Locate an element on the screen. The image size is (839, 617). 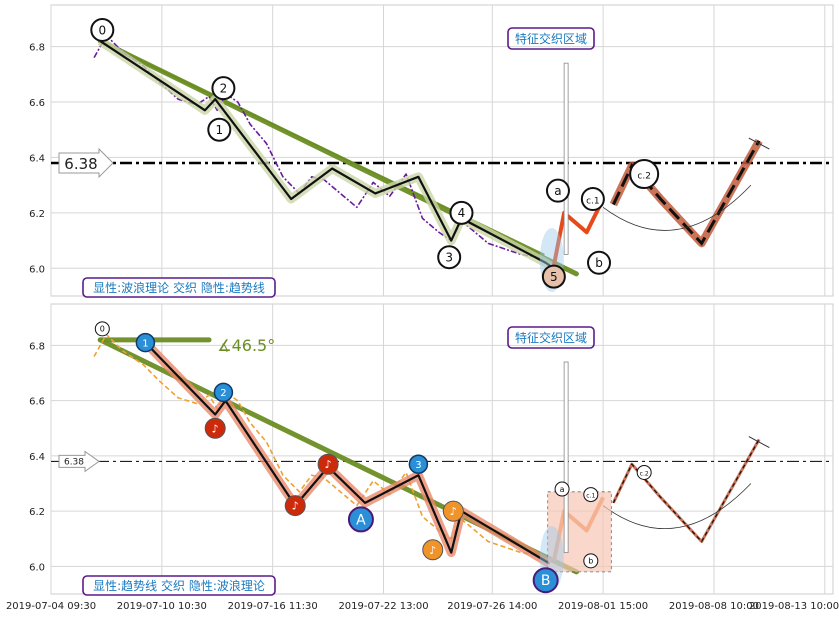
x-tick-label: 2019-07-16 11:30 is located at coordinates (273, 606).